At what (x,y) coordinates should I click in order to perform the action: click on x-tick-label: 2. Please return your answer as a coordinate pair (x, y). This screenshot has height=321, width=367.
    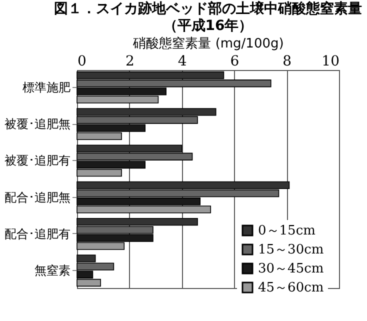
    Looking at the image, I should click on (129, 62).